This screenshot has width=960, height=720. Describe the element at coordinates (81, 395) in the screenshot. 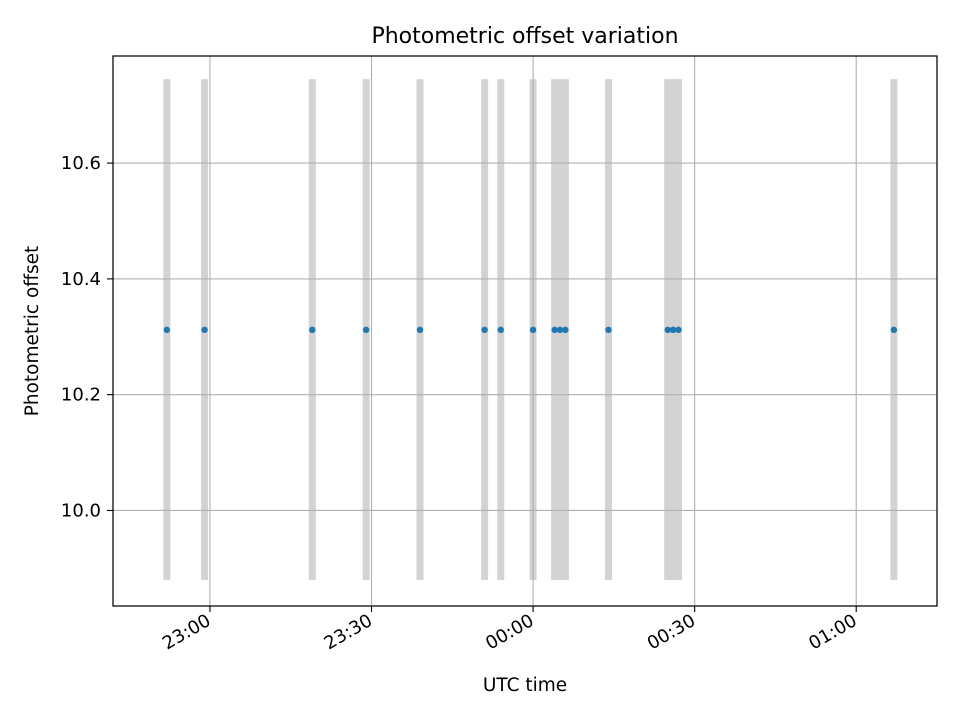

I see `y-tick-label: 10.2` at that location.